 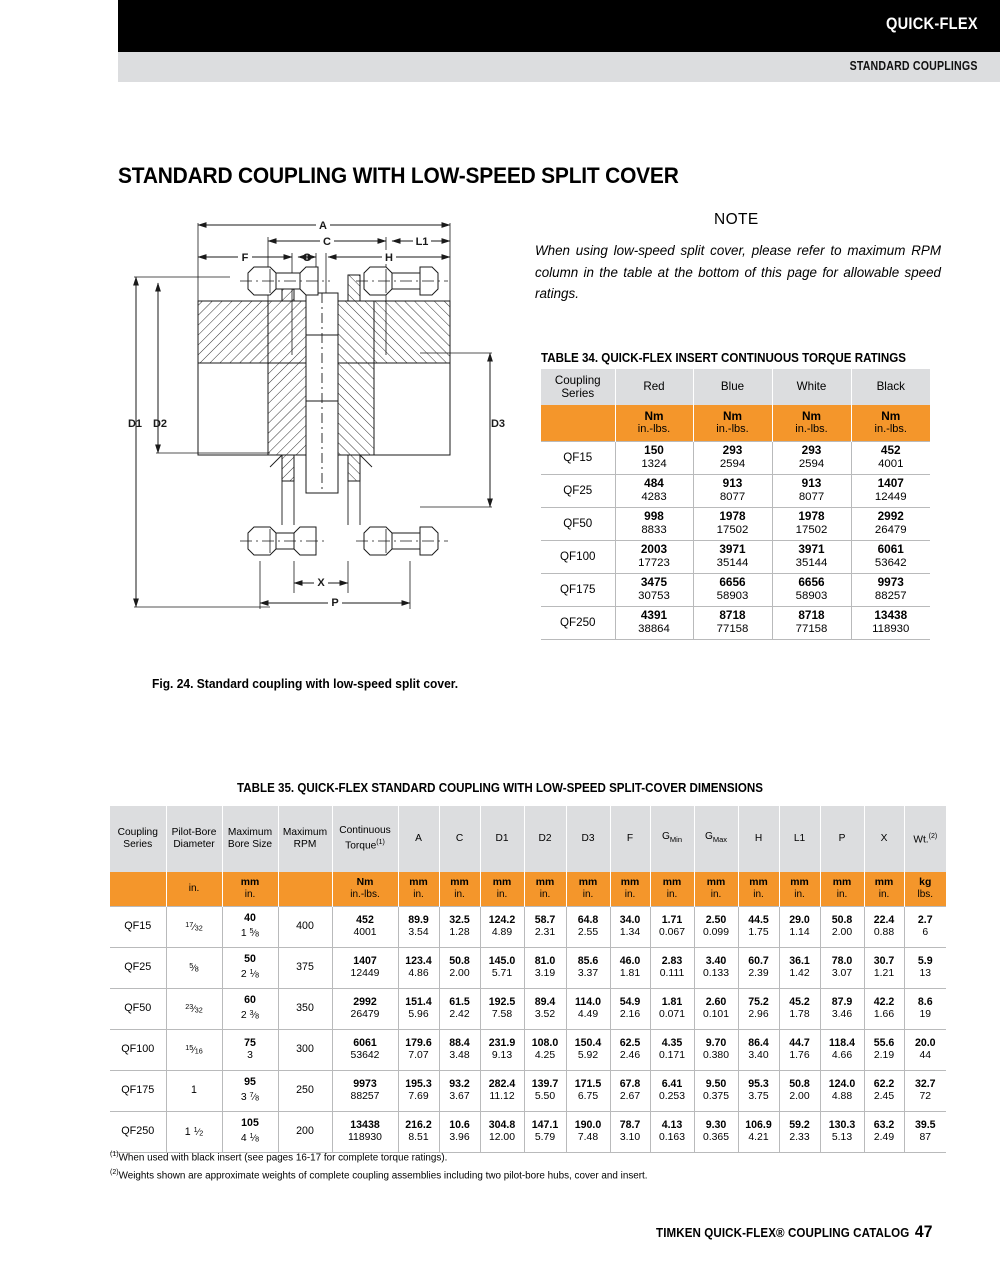 I want to click on table34-header-blue: Blue, so click(x=733, y=387).